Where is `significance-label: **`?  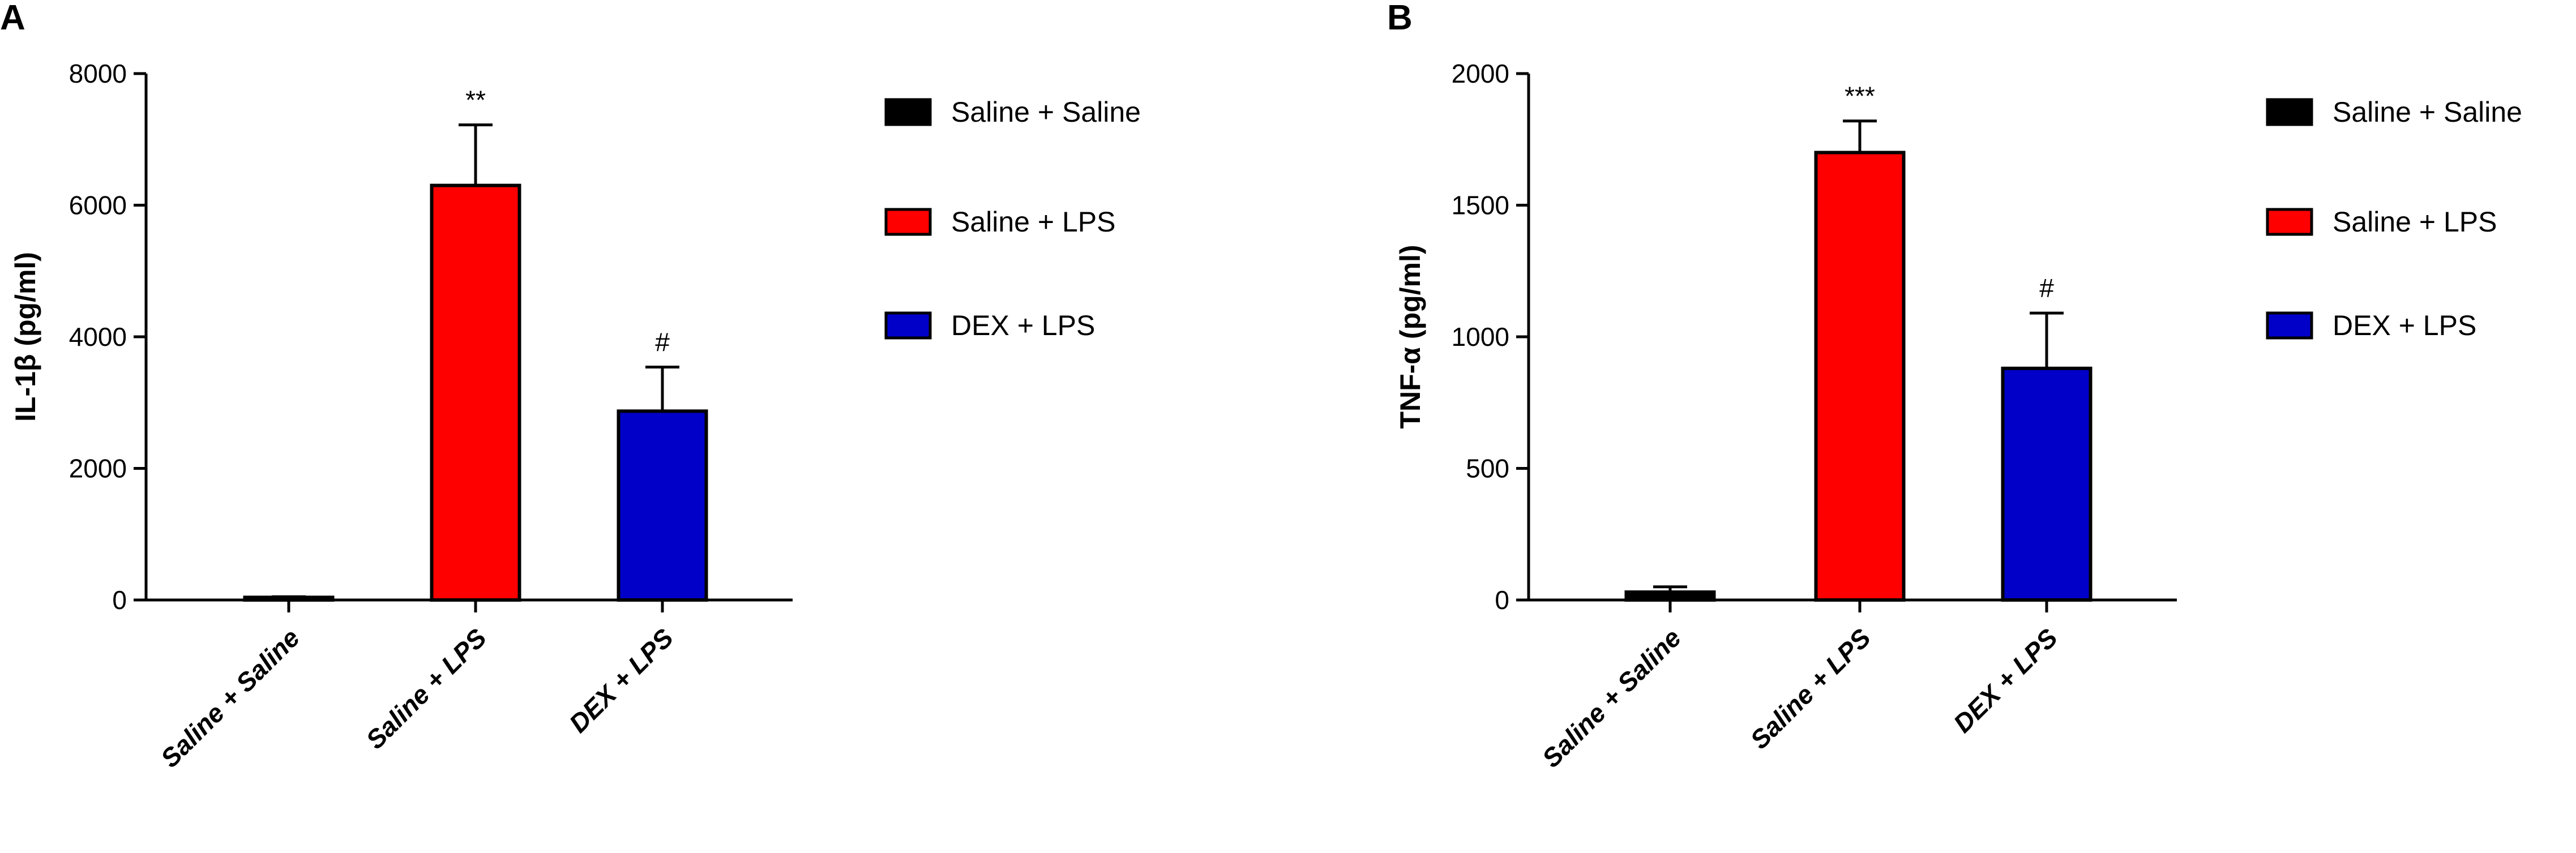
significance-label: ** is located at coordinates (475, 100).